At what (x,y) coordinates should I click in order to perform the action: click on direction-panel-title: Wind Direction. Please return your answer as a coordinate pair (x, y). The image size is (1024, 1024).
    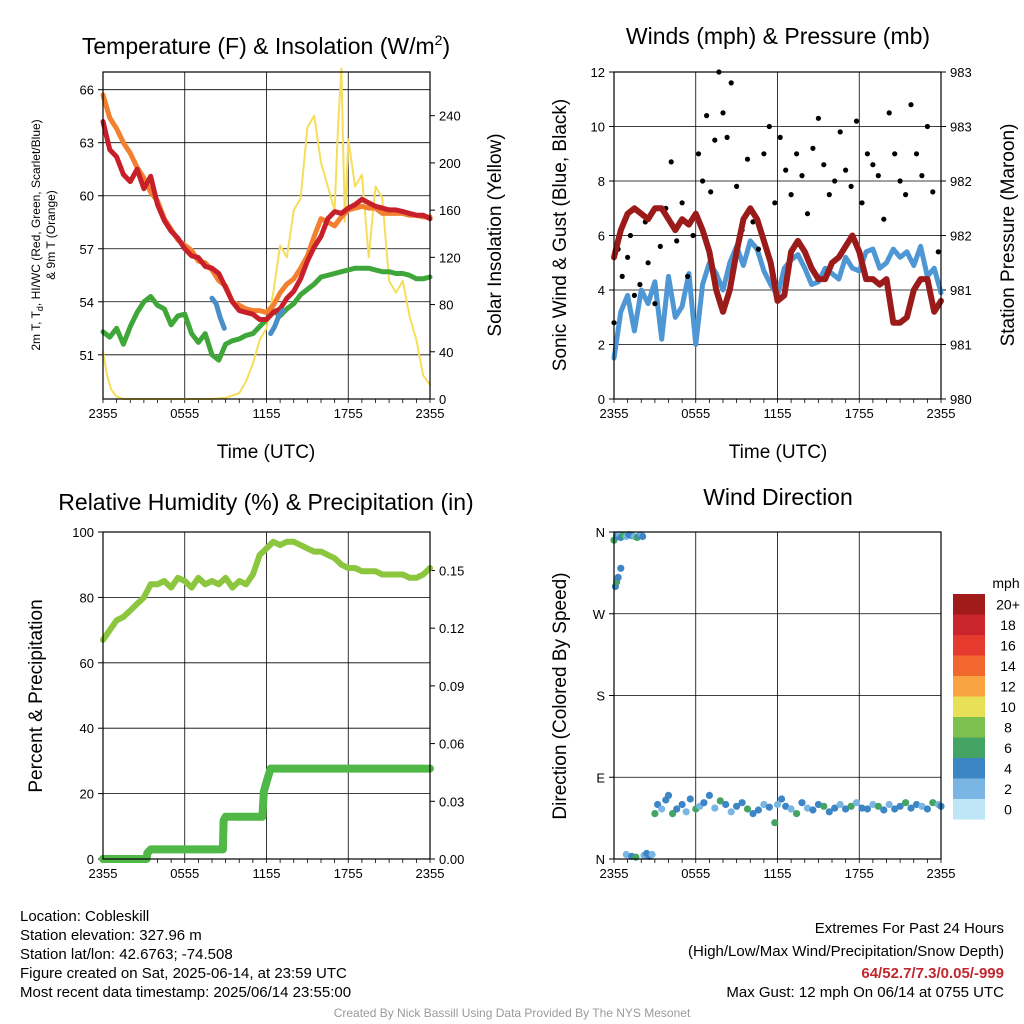
    Looking at the image, I should click on (778, 497).